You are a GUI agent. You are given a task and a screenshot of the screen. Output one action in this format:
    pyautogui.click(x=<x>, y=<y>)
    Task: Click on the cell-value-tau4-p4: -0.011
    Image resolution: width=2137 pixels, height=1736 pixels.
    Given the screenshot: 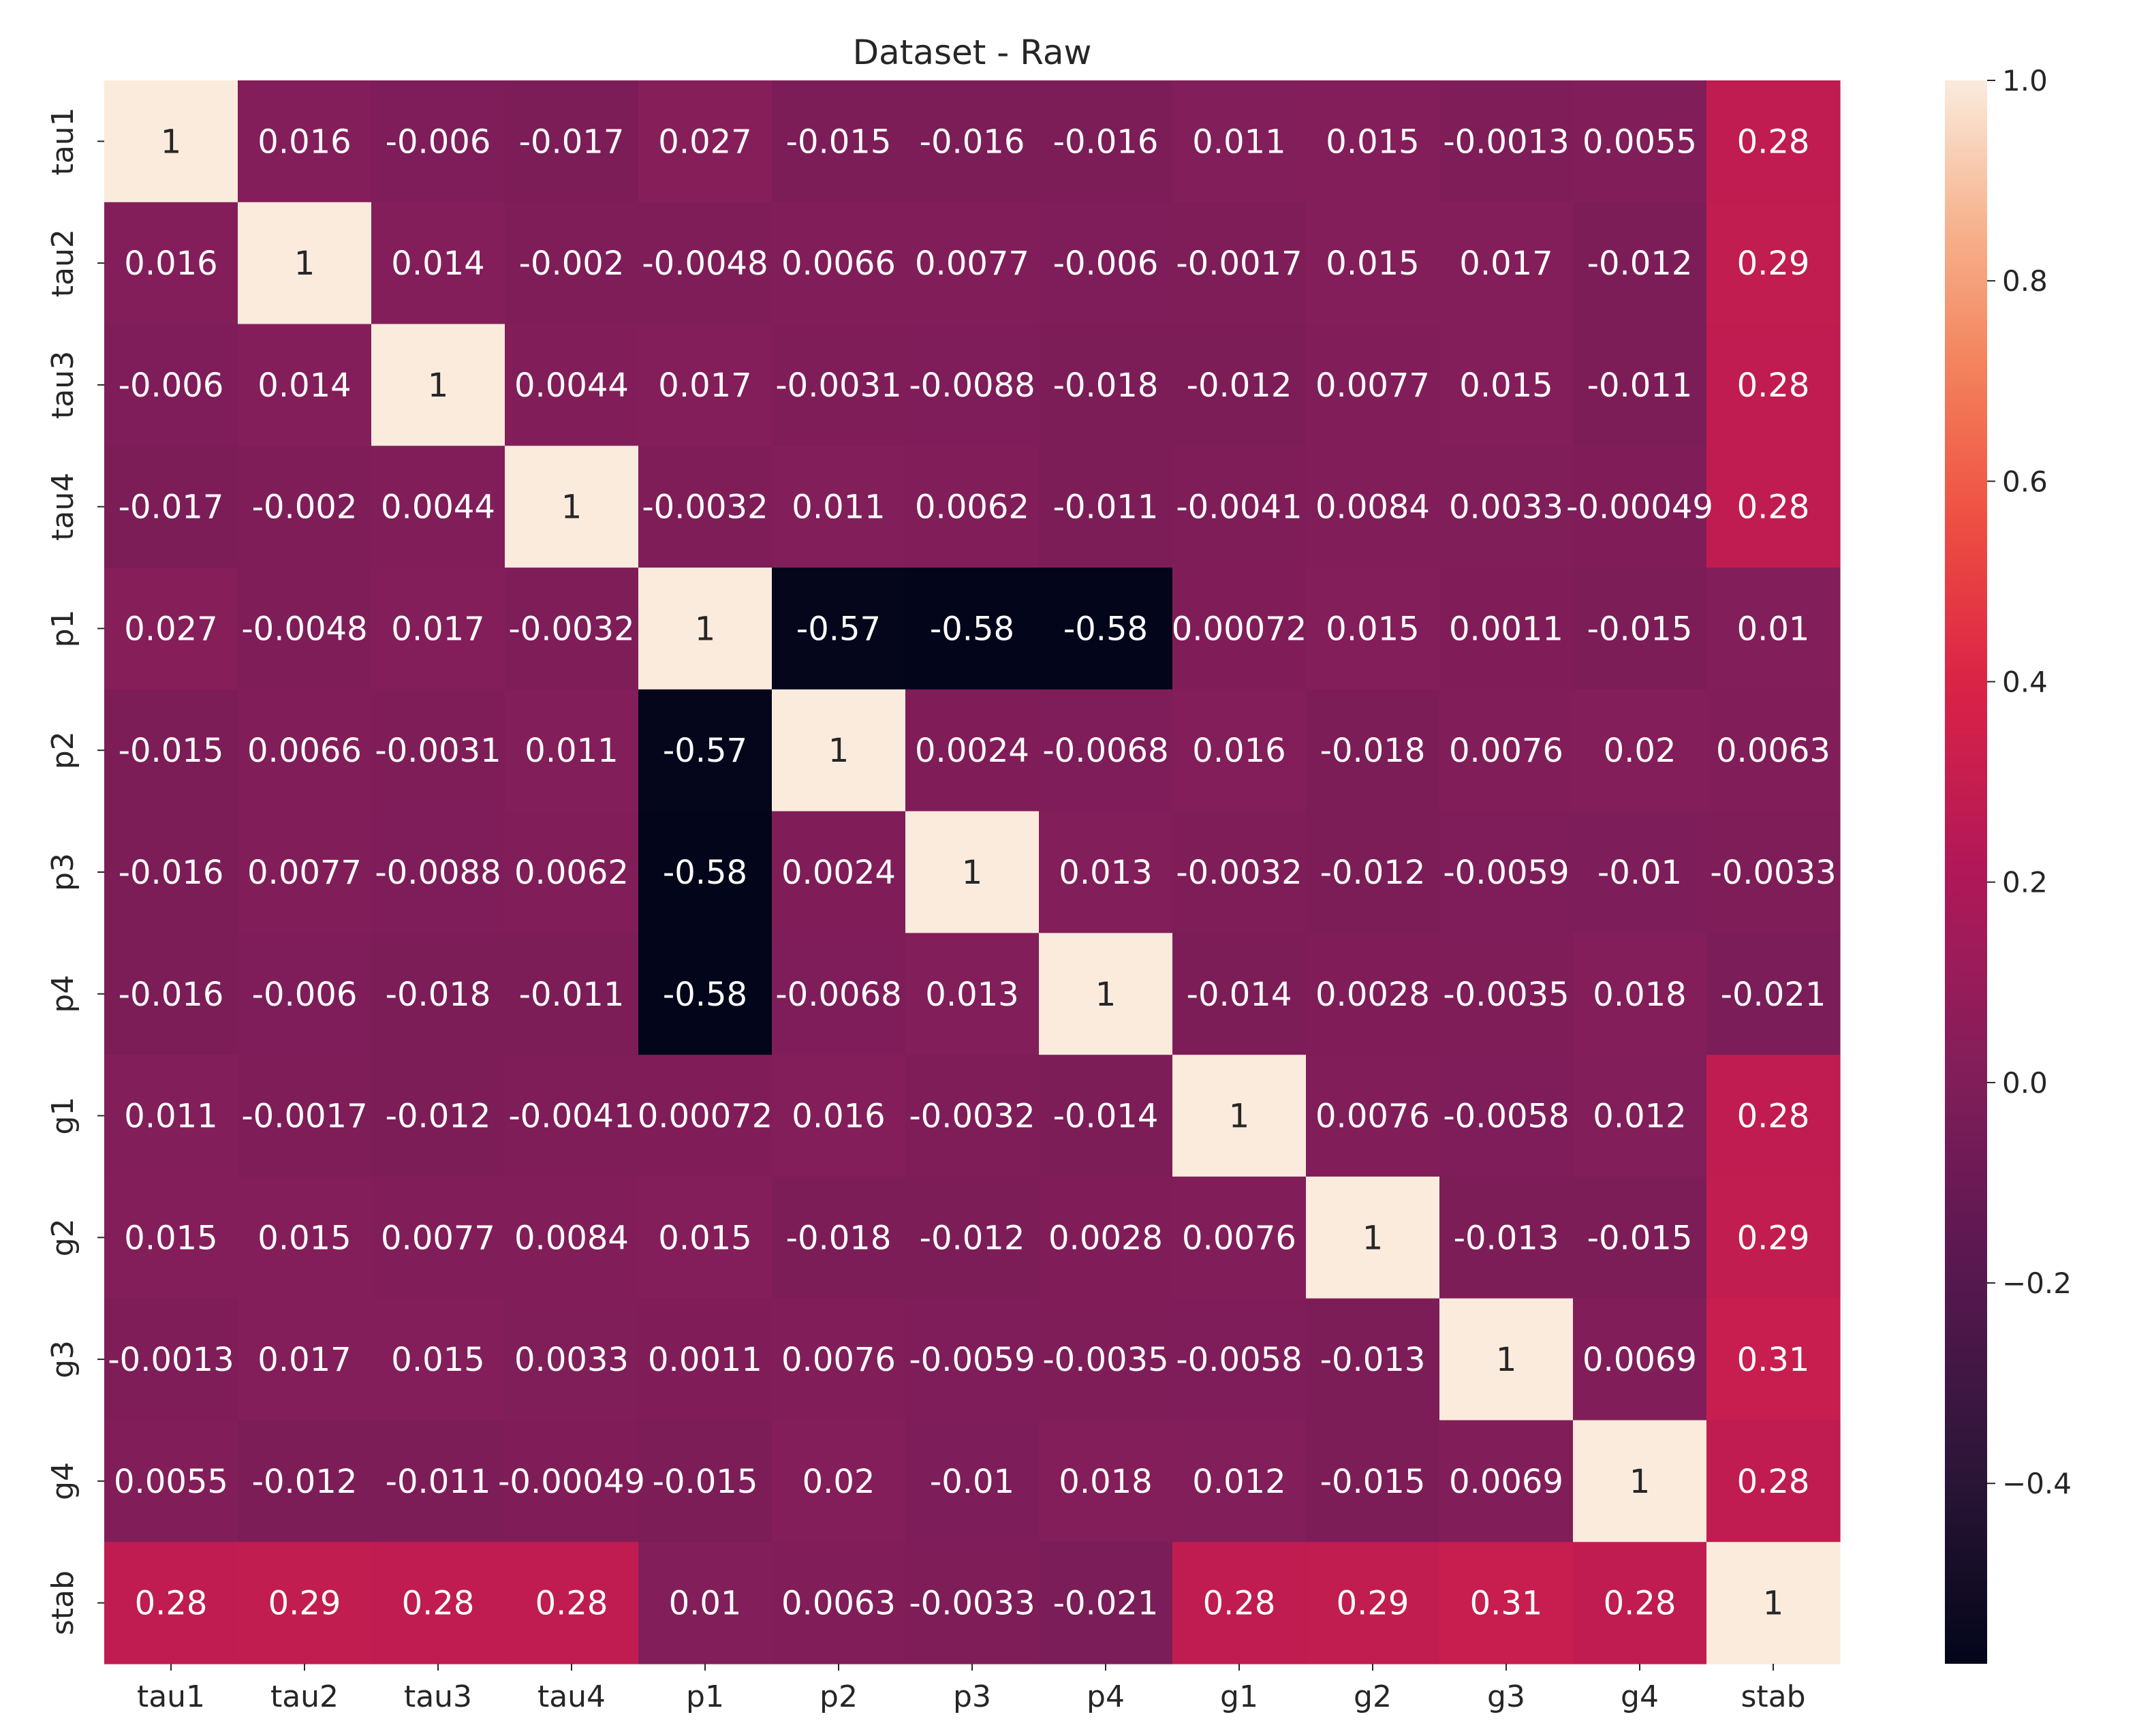 What is the action you would take?
    pyautogui.click(x=1106, y=508)
    